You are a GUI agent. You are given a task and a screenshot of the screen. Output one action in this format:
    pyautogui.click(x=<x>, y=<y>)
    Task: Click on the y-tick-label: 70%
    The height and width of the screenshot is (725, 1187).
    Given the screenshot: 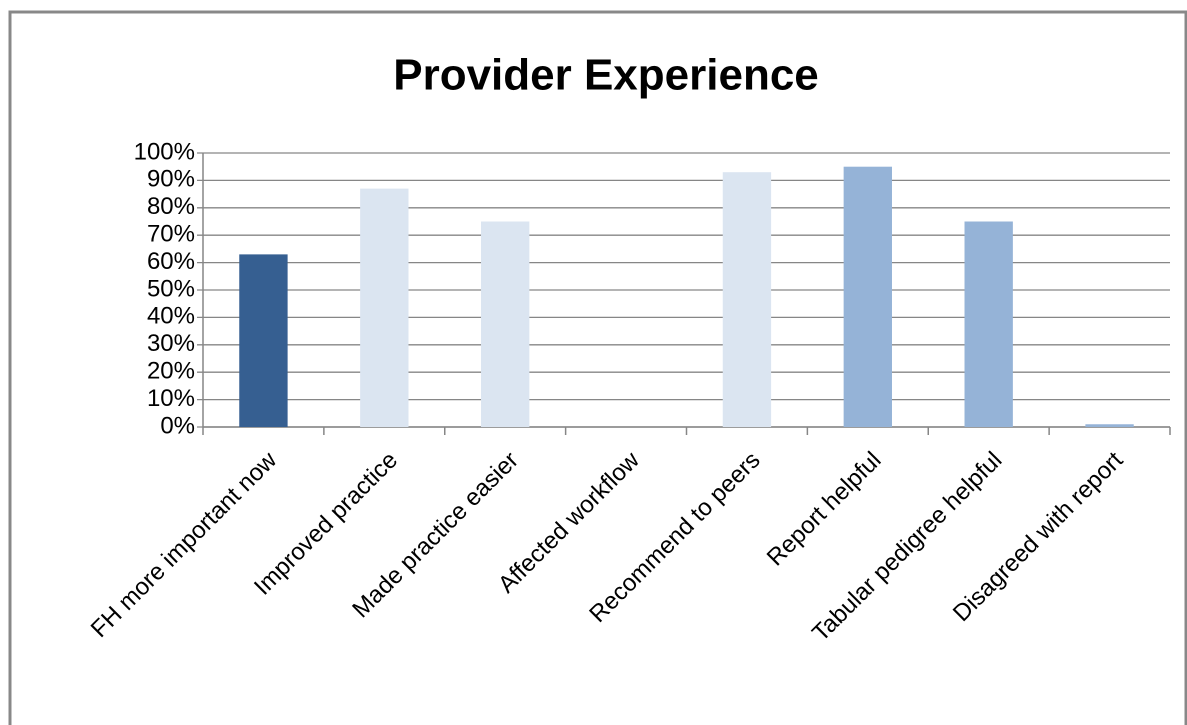 What is the action you would take?
    pyautogui.click(x=171, y=234)
    